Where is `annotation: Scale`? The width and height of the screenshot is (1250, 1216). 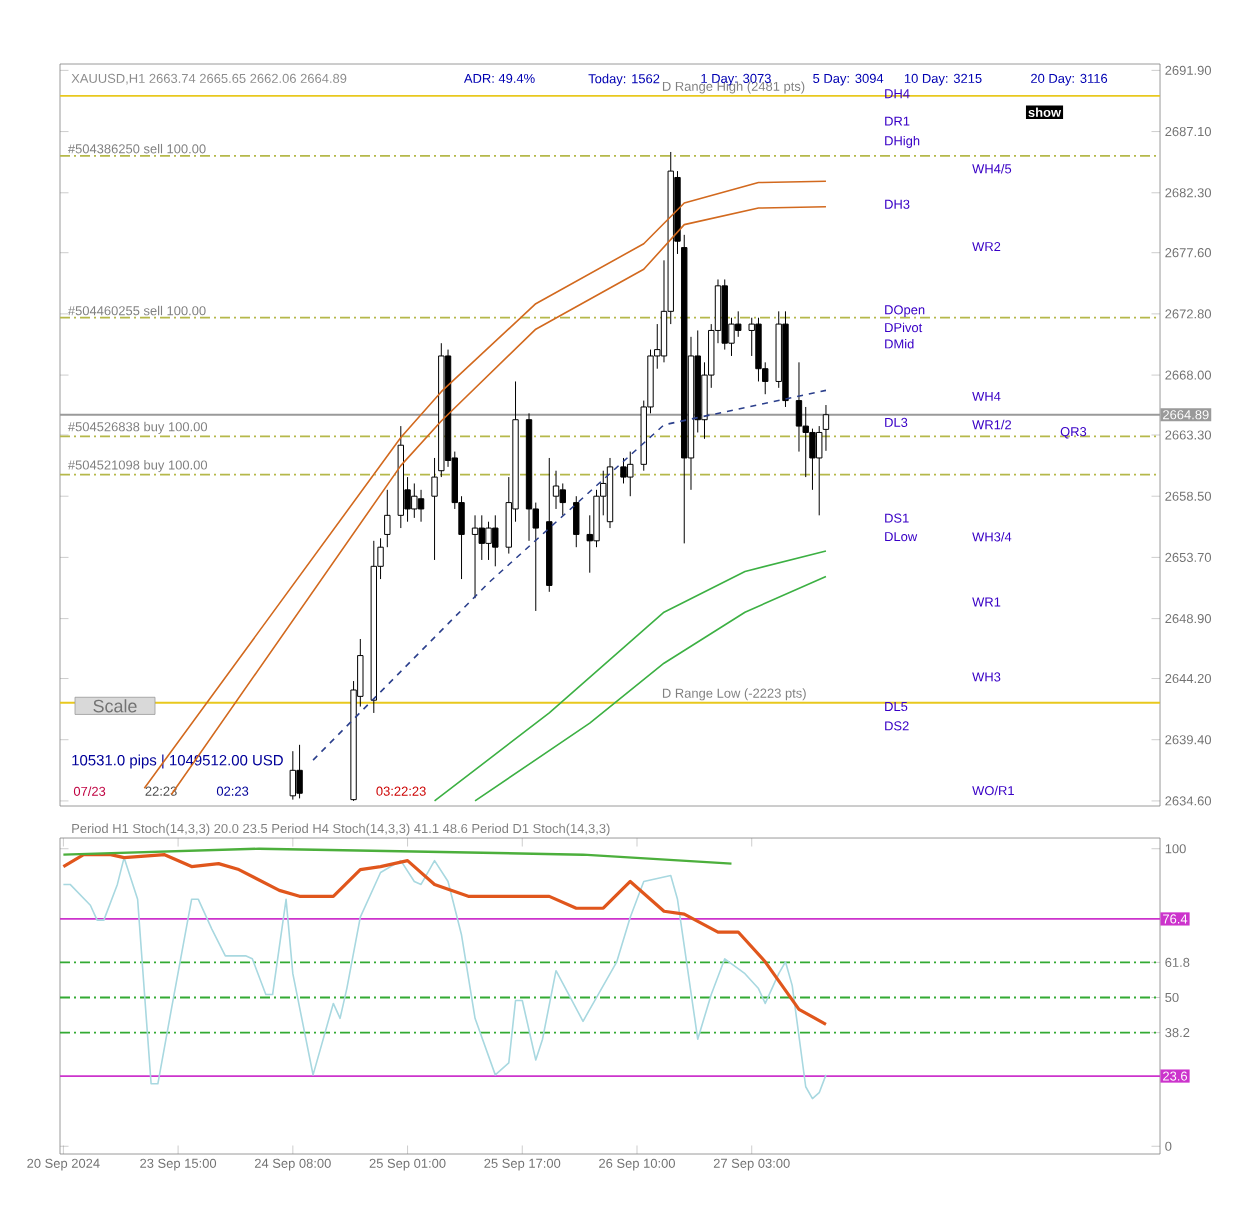
annotation: Scale is located at coordinates (115, 706).